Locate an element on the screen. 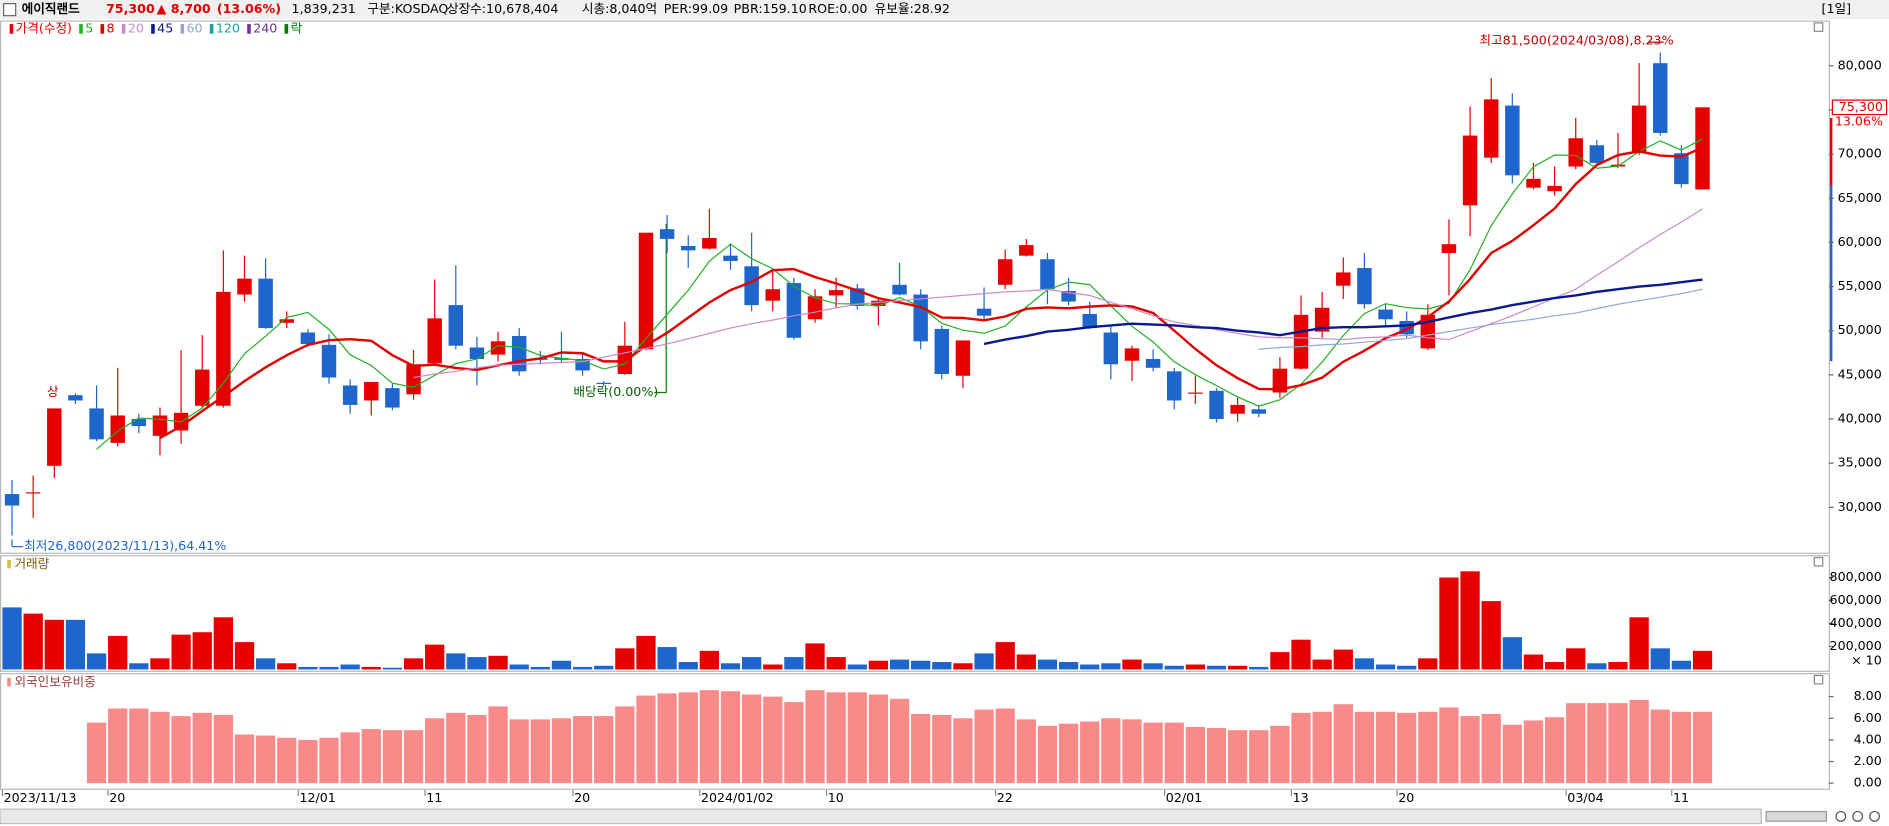  scroll-range is located at coordinates (1796, 816).